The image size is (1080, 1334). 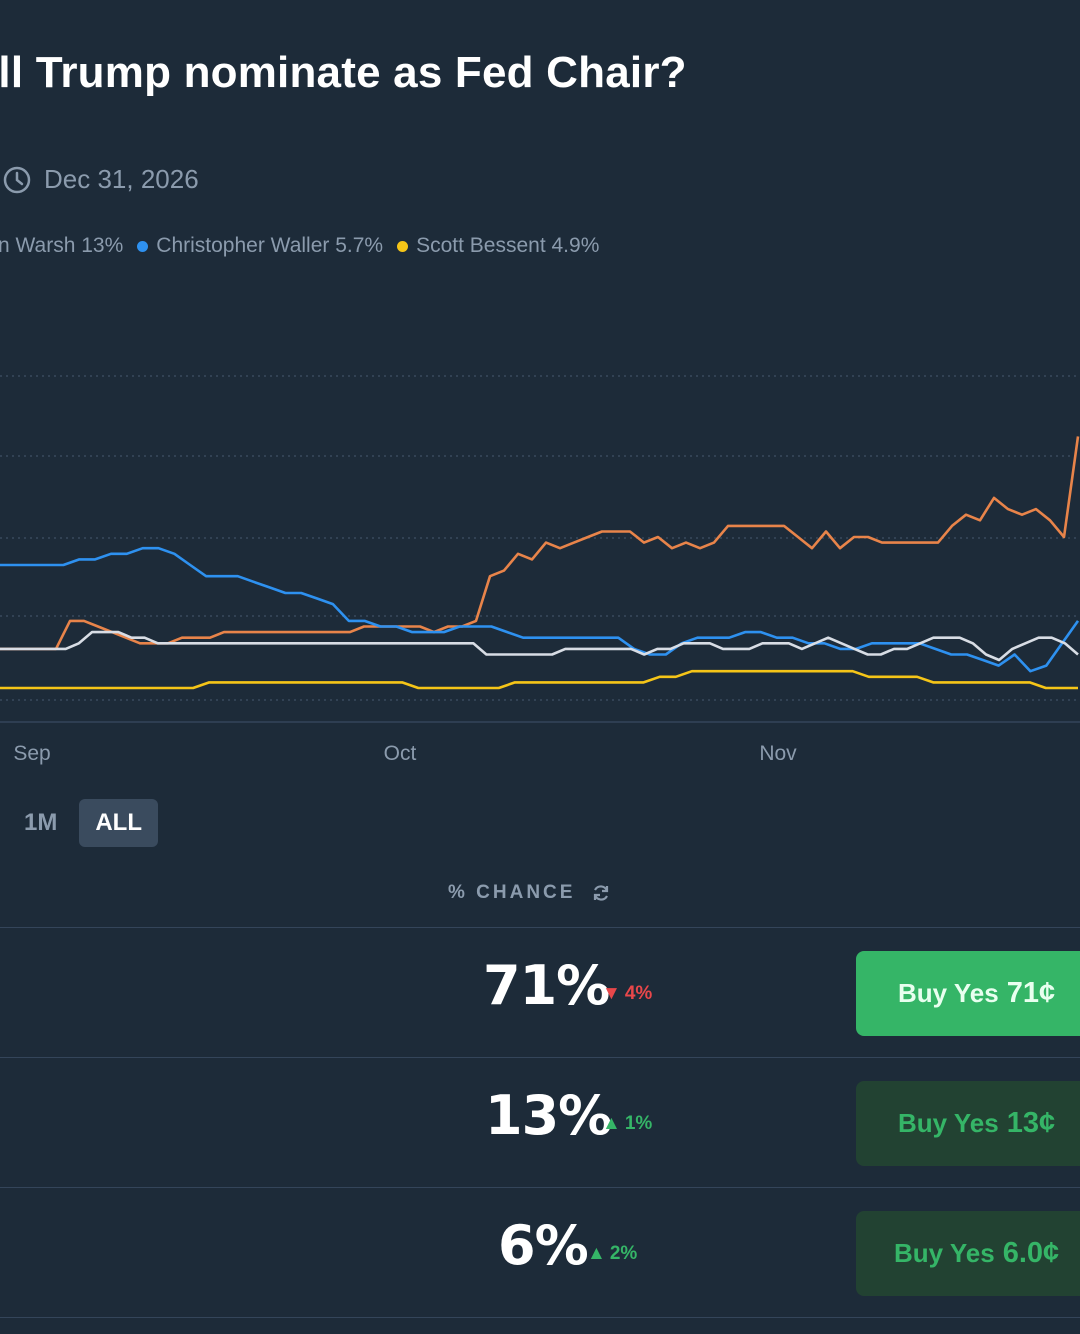 I want to click on outcome-chance: 13%, so click(x=548, y=1115).